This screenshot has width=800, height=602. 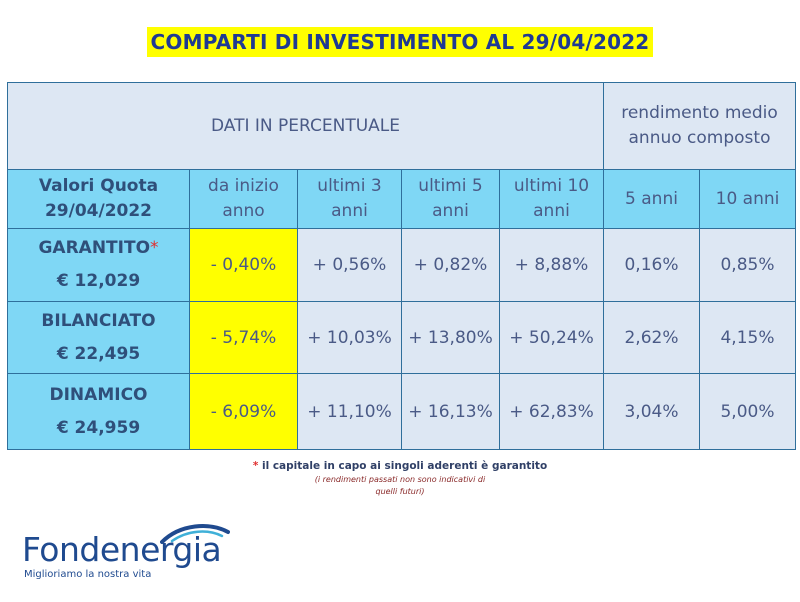 I want to click on cell-u10: + 62,83%, so click(x=551, y=411).